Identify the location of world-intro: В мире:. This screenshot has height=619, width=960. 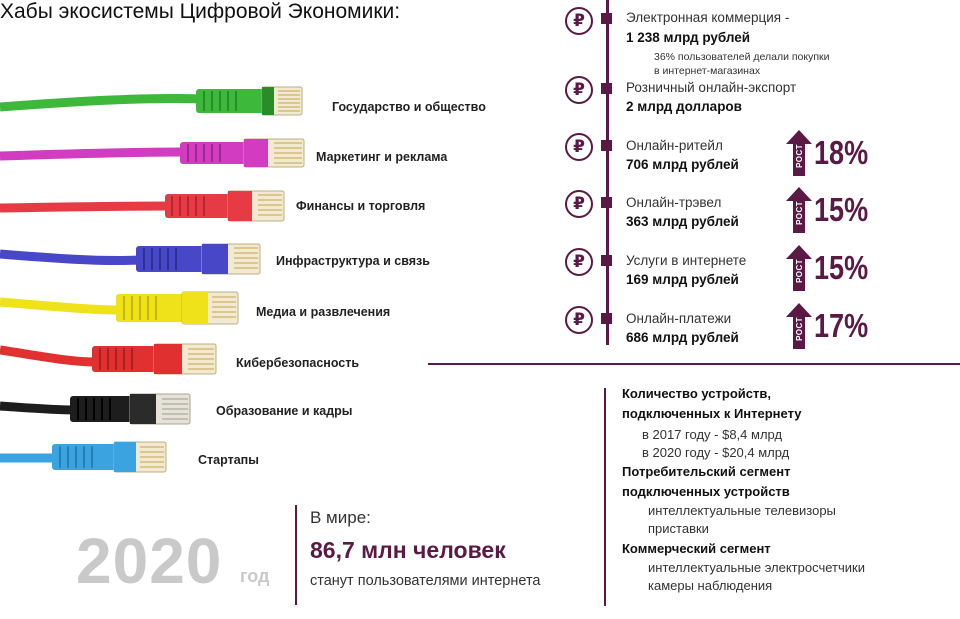
(340, 517).